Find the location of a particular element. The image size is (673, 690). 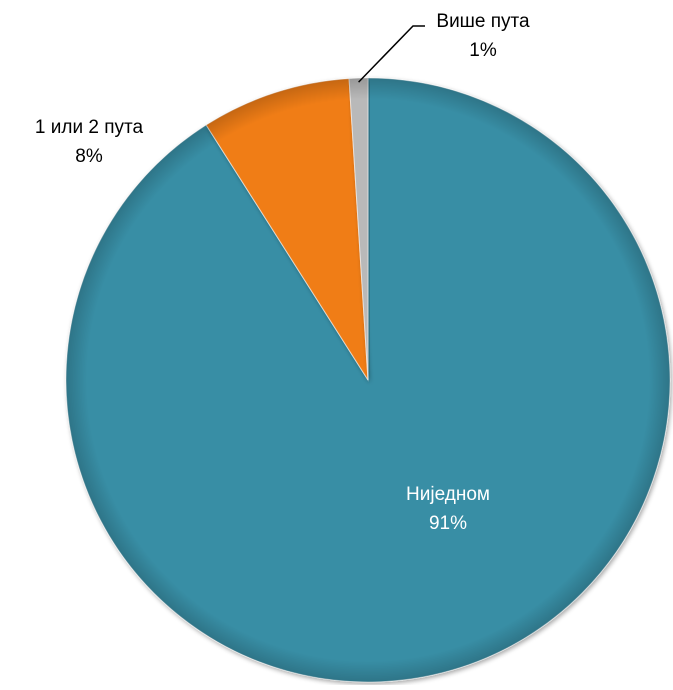

slice-value-1-2: 8% is located at coordinates (89, 156).